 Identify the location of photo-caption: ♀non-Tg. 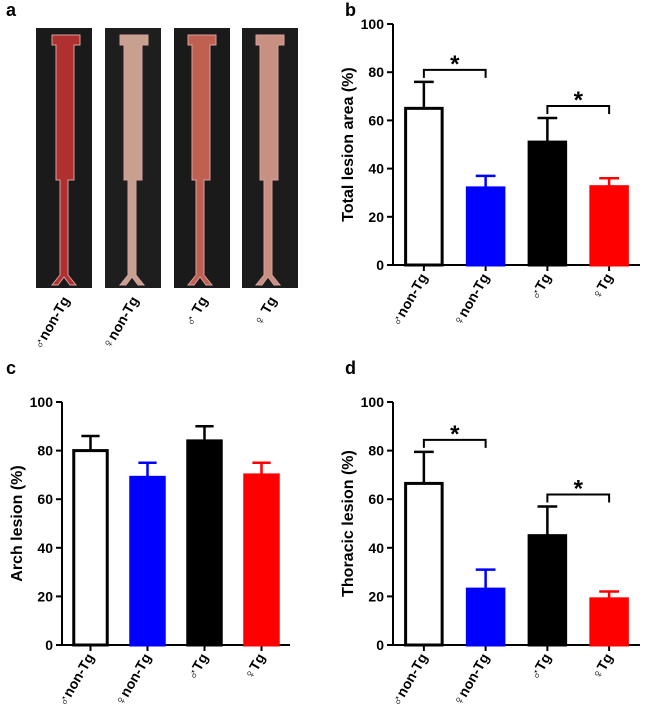
(120, 323).